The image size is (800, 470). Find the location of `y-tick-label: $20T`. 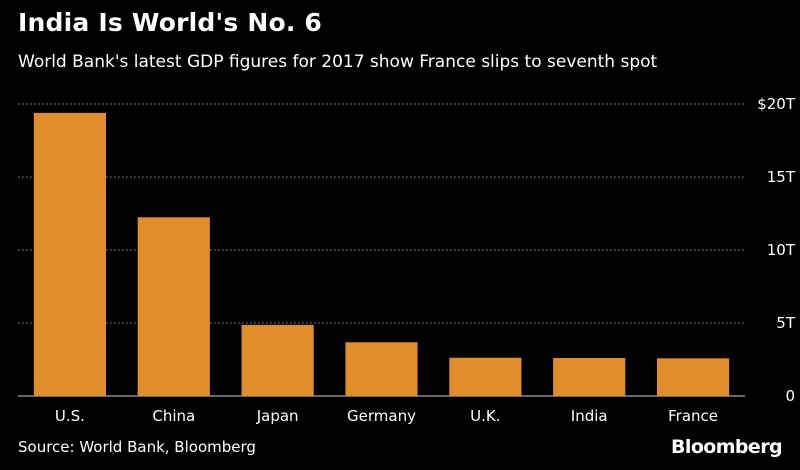

y-tick-label: $20T is located at coordinates (776, 104).